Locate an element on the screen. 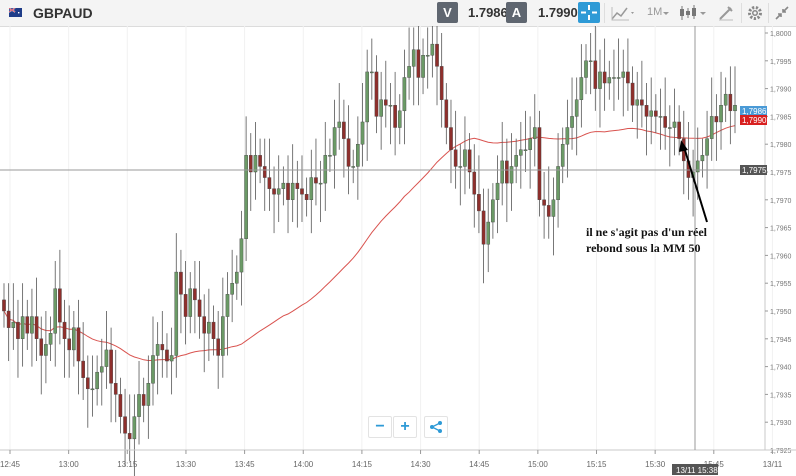 Image resolution: width=796 pixels, height=476 pixels. y-tick-label: 1,7985 is located at coordinates (781, 117).